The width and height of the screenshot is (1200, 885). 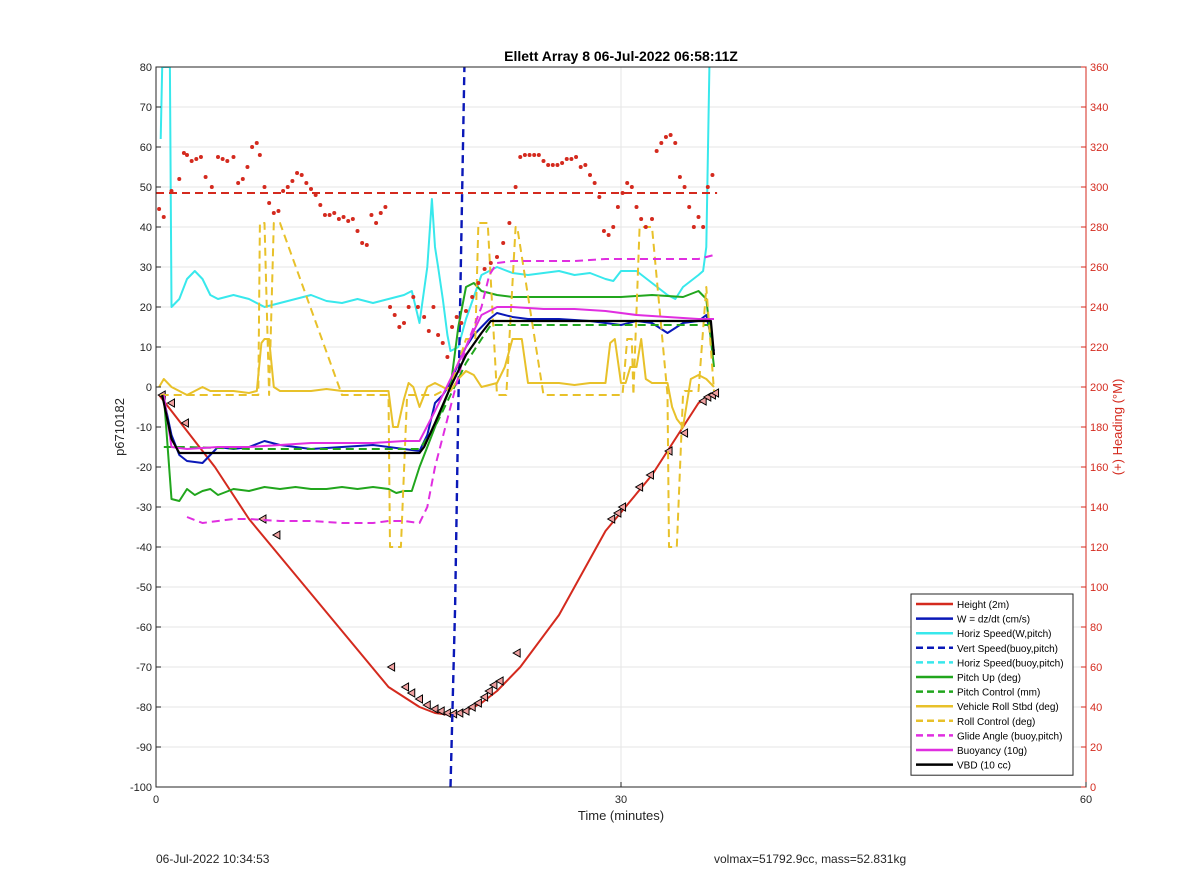 What do you see at coordinates (1096, 708) in the screenshot?
I see `y-tick-label-right: 40` at bounding box center [1096, 708].